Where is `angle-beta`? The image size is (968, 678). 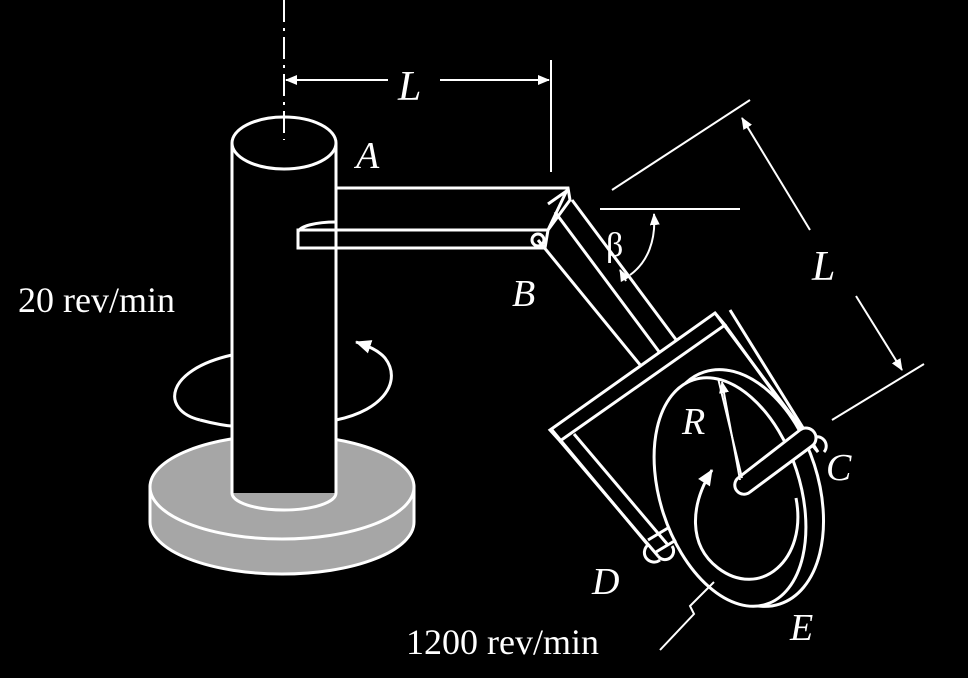 angle-beta is located at coordinates (670, 245).